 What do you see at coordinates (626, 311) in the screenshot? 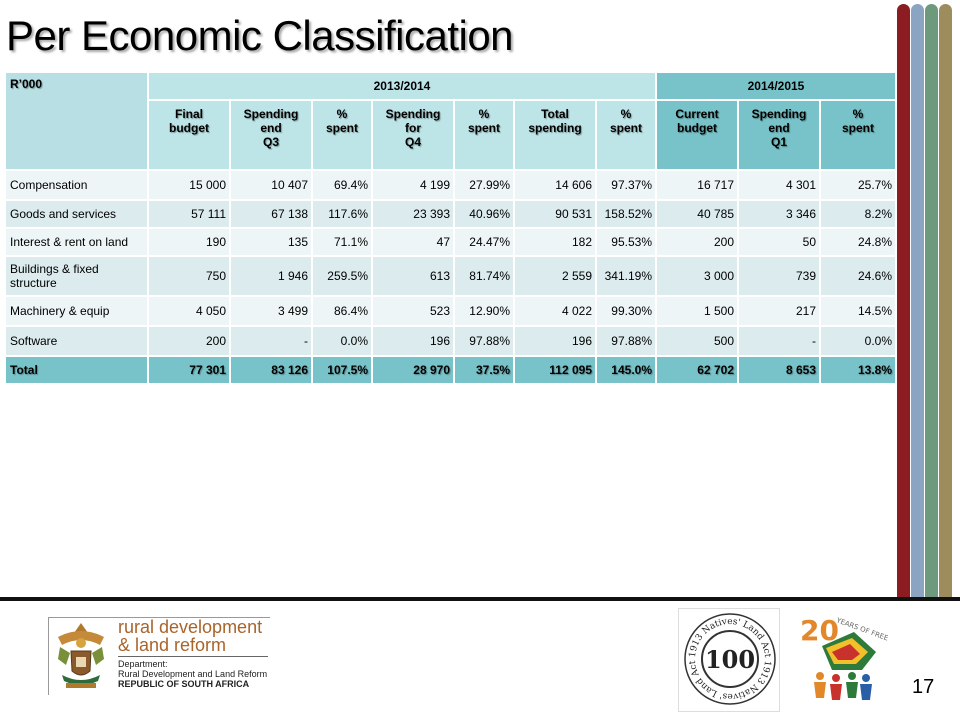
I see `table-cell: 99.30%` at bounding box center [626, 311].